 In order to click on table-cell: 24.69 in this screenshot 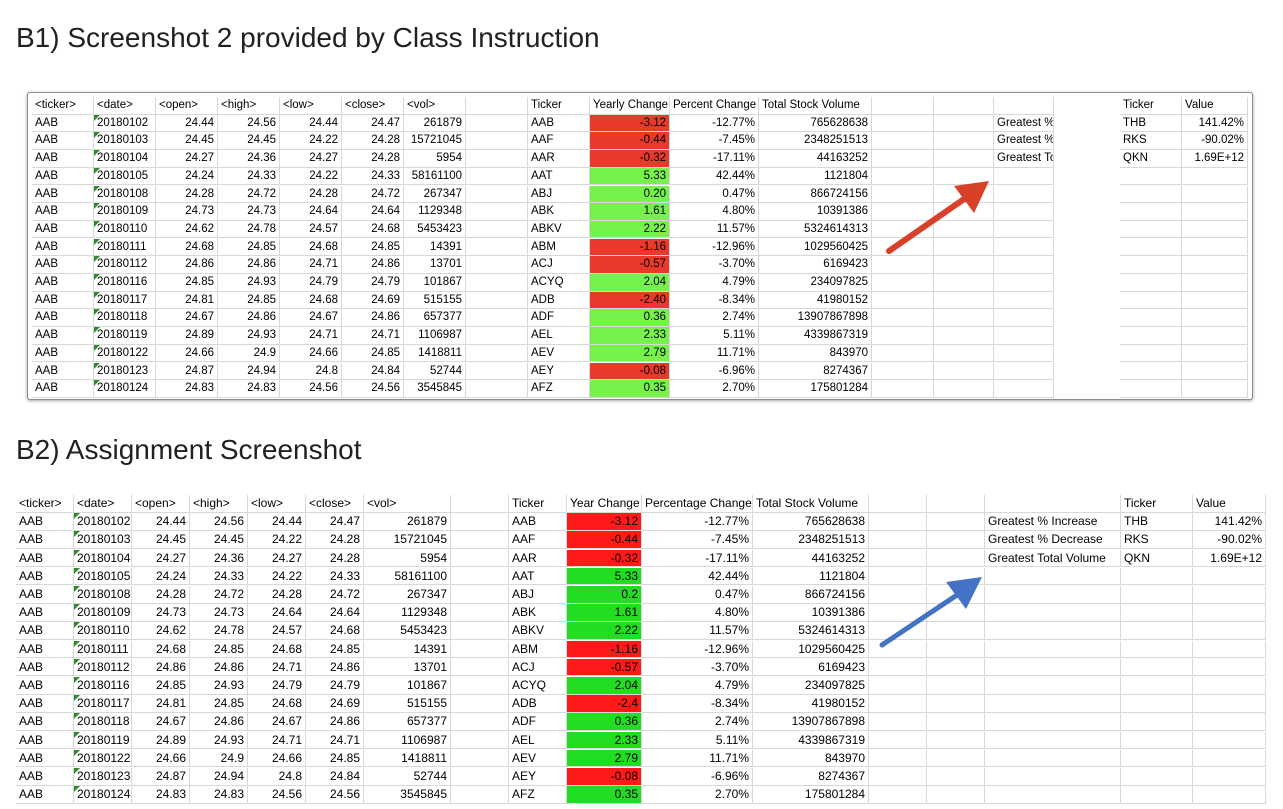, I will do `click(335, 704)`.